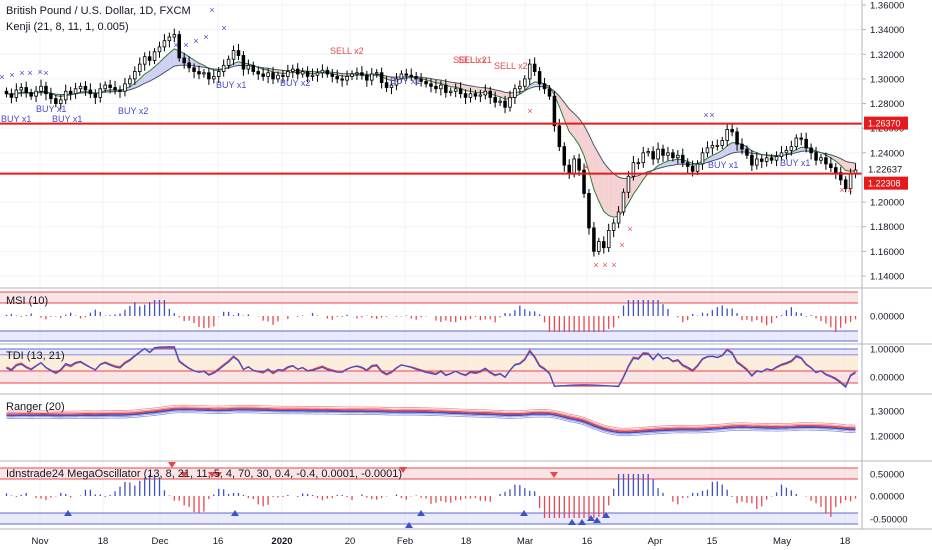 The height and width of the screenshot is (550, 932). Describe the element at coordinates (470, 60) in the screenshot. I see `signal-label: SELL x2` at that location.